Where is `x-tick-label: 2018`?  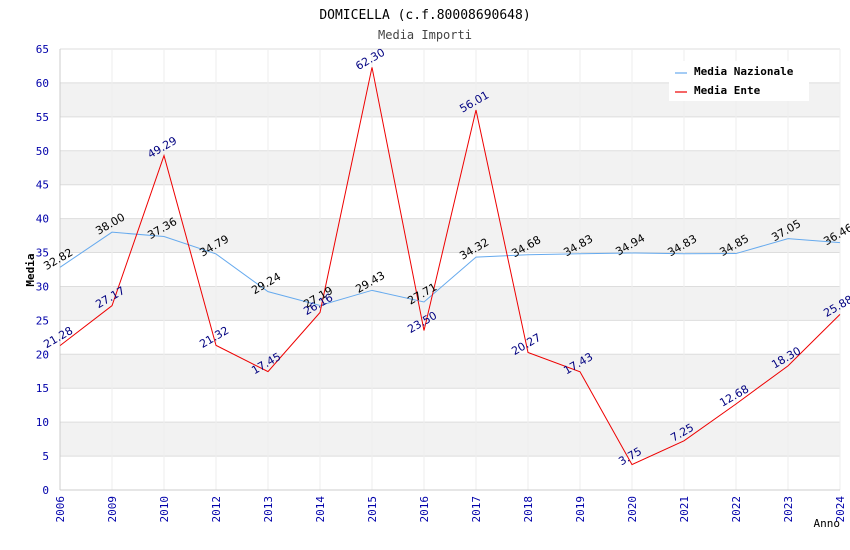 x-tick-label: 2018 is located at coordinates (528, 509).